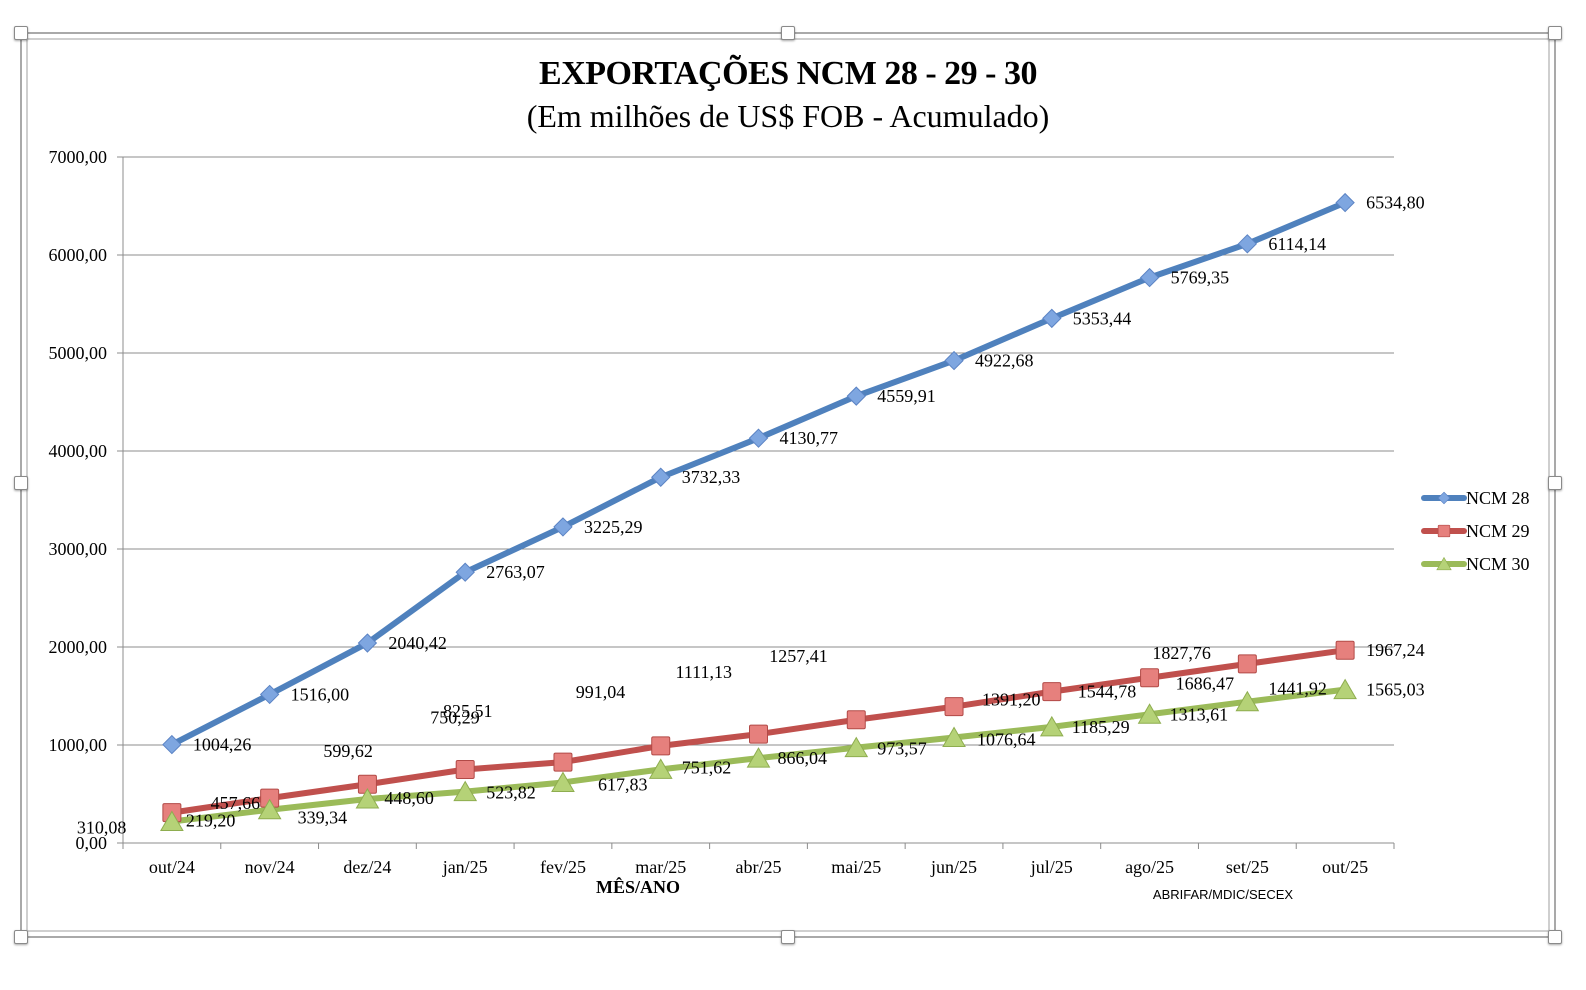  What do you see at coordinates (78, 549) in the screenshot?
I see `y-tick-label: 3000,00` at bounding box center [78, 549].